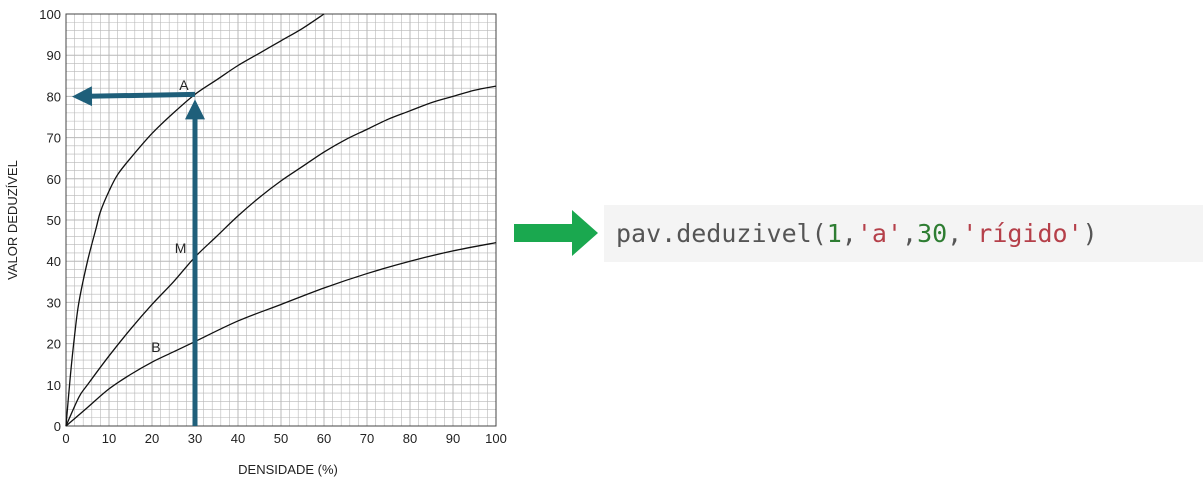 This screenshot has width=1203, height=483. What do you see at coordinates (54, 220) in the screenshot?
I see `y-tick-label: 50` at bounding box center [54, 220].